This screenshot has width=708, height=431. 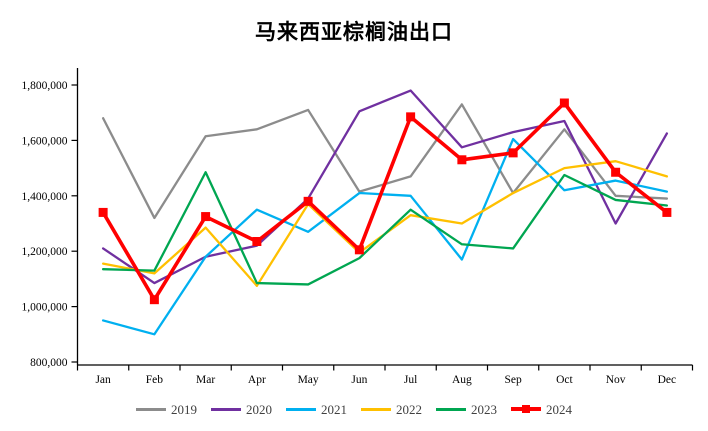 What do you see at coordinates (409, 409) in the screenshot?
I see `legend-label: 2022` at bounding box center [409, 409].